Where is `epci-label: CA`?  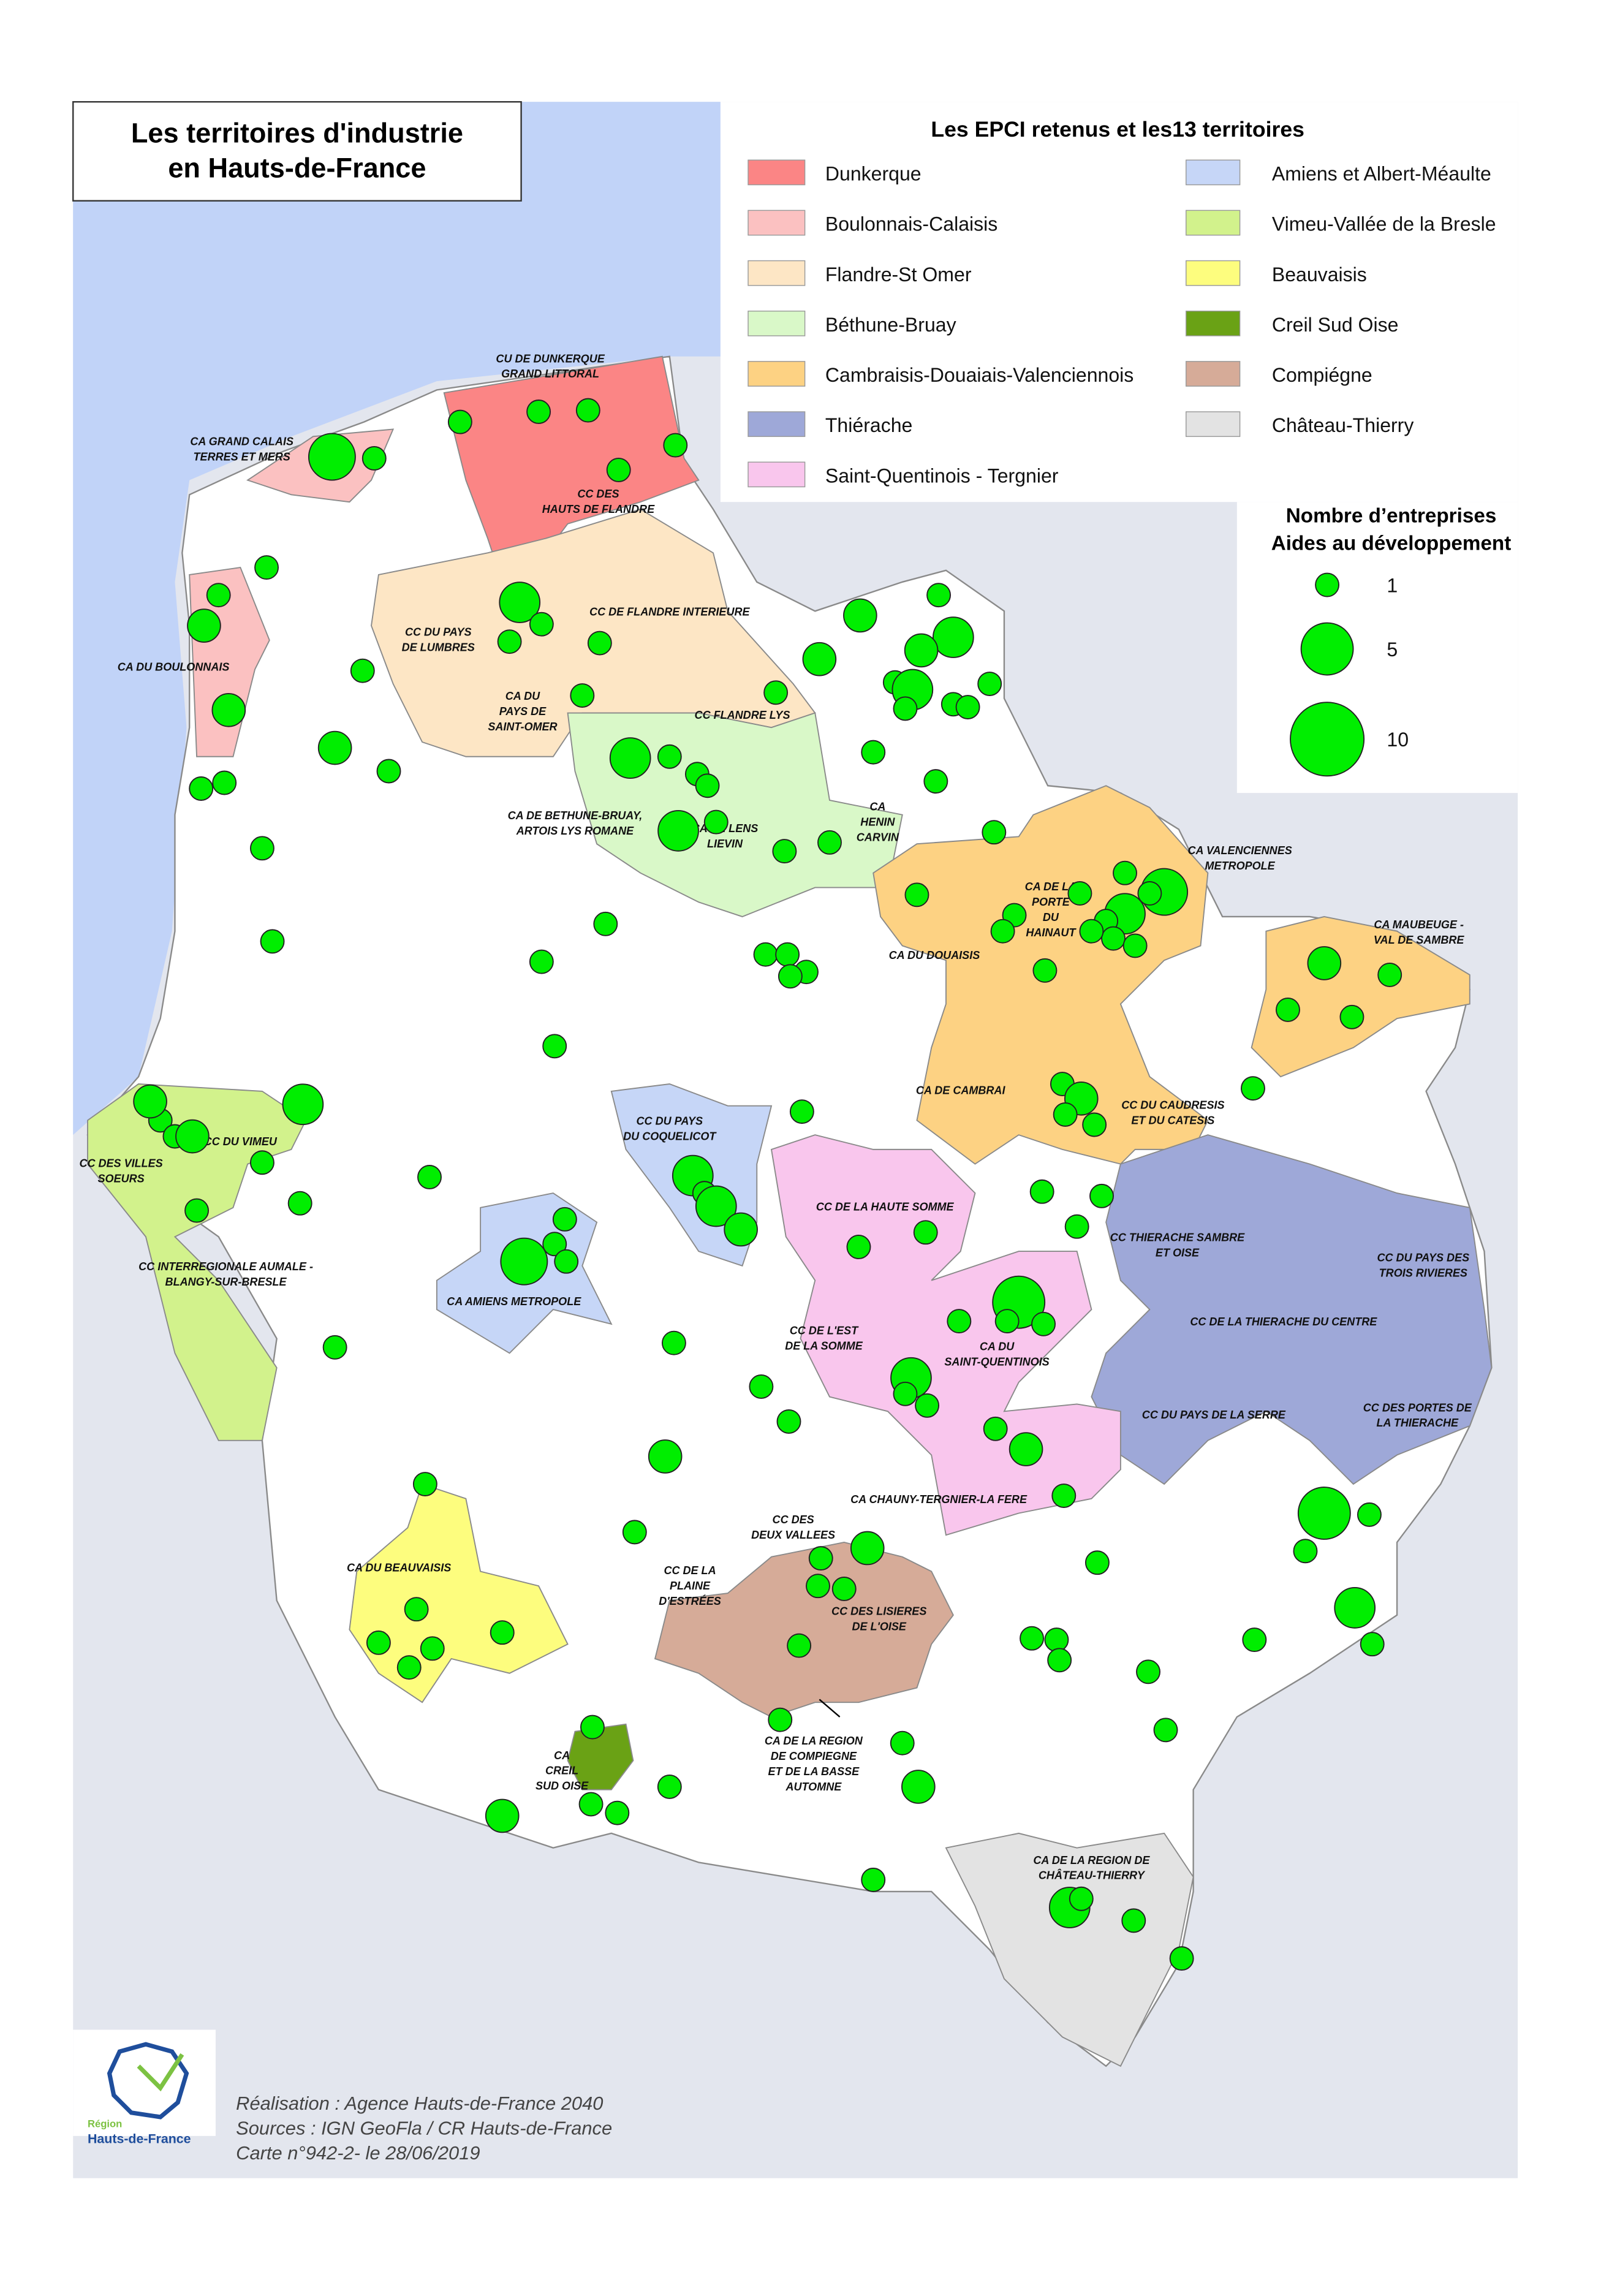 epci-label: CA is located at coordinates (562, 1755).